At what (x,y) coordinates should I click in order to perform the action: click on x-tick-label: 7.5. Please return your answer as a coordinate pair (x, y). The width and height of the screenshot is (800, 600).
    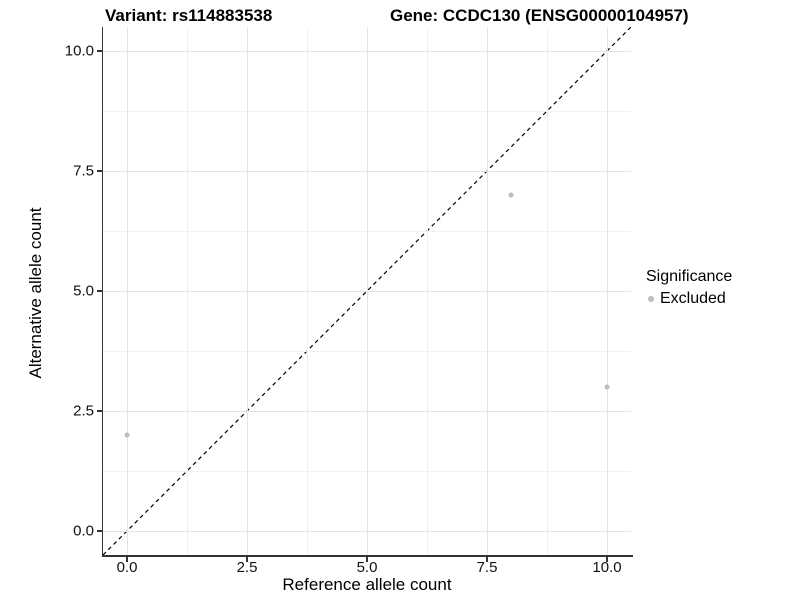
    Looking at the image, I should click on (487, 567).